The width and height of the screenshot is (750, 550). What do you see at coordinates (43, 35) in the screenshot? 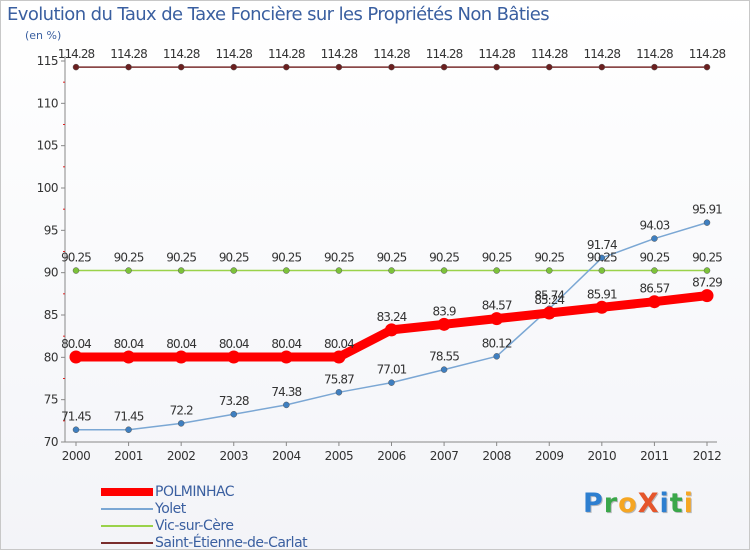
I see `unit-label: (en %)` at bounding box center [43, 35].